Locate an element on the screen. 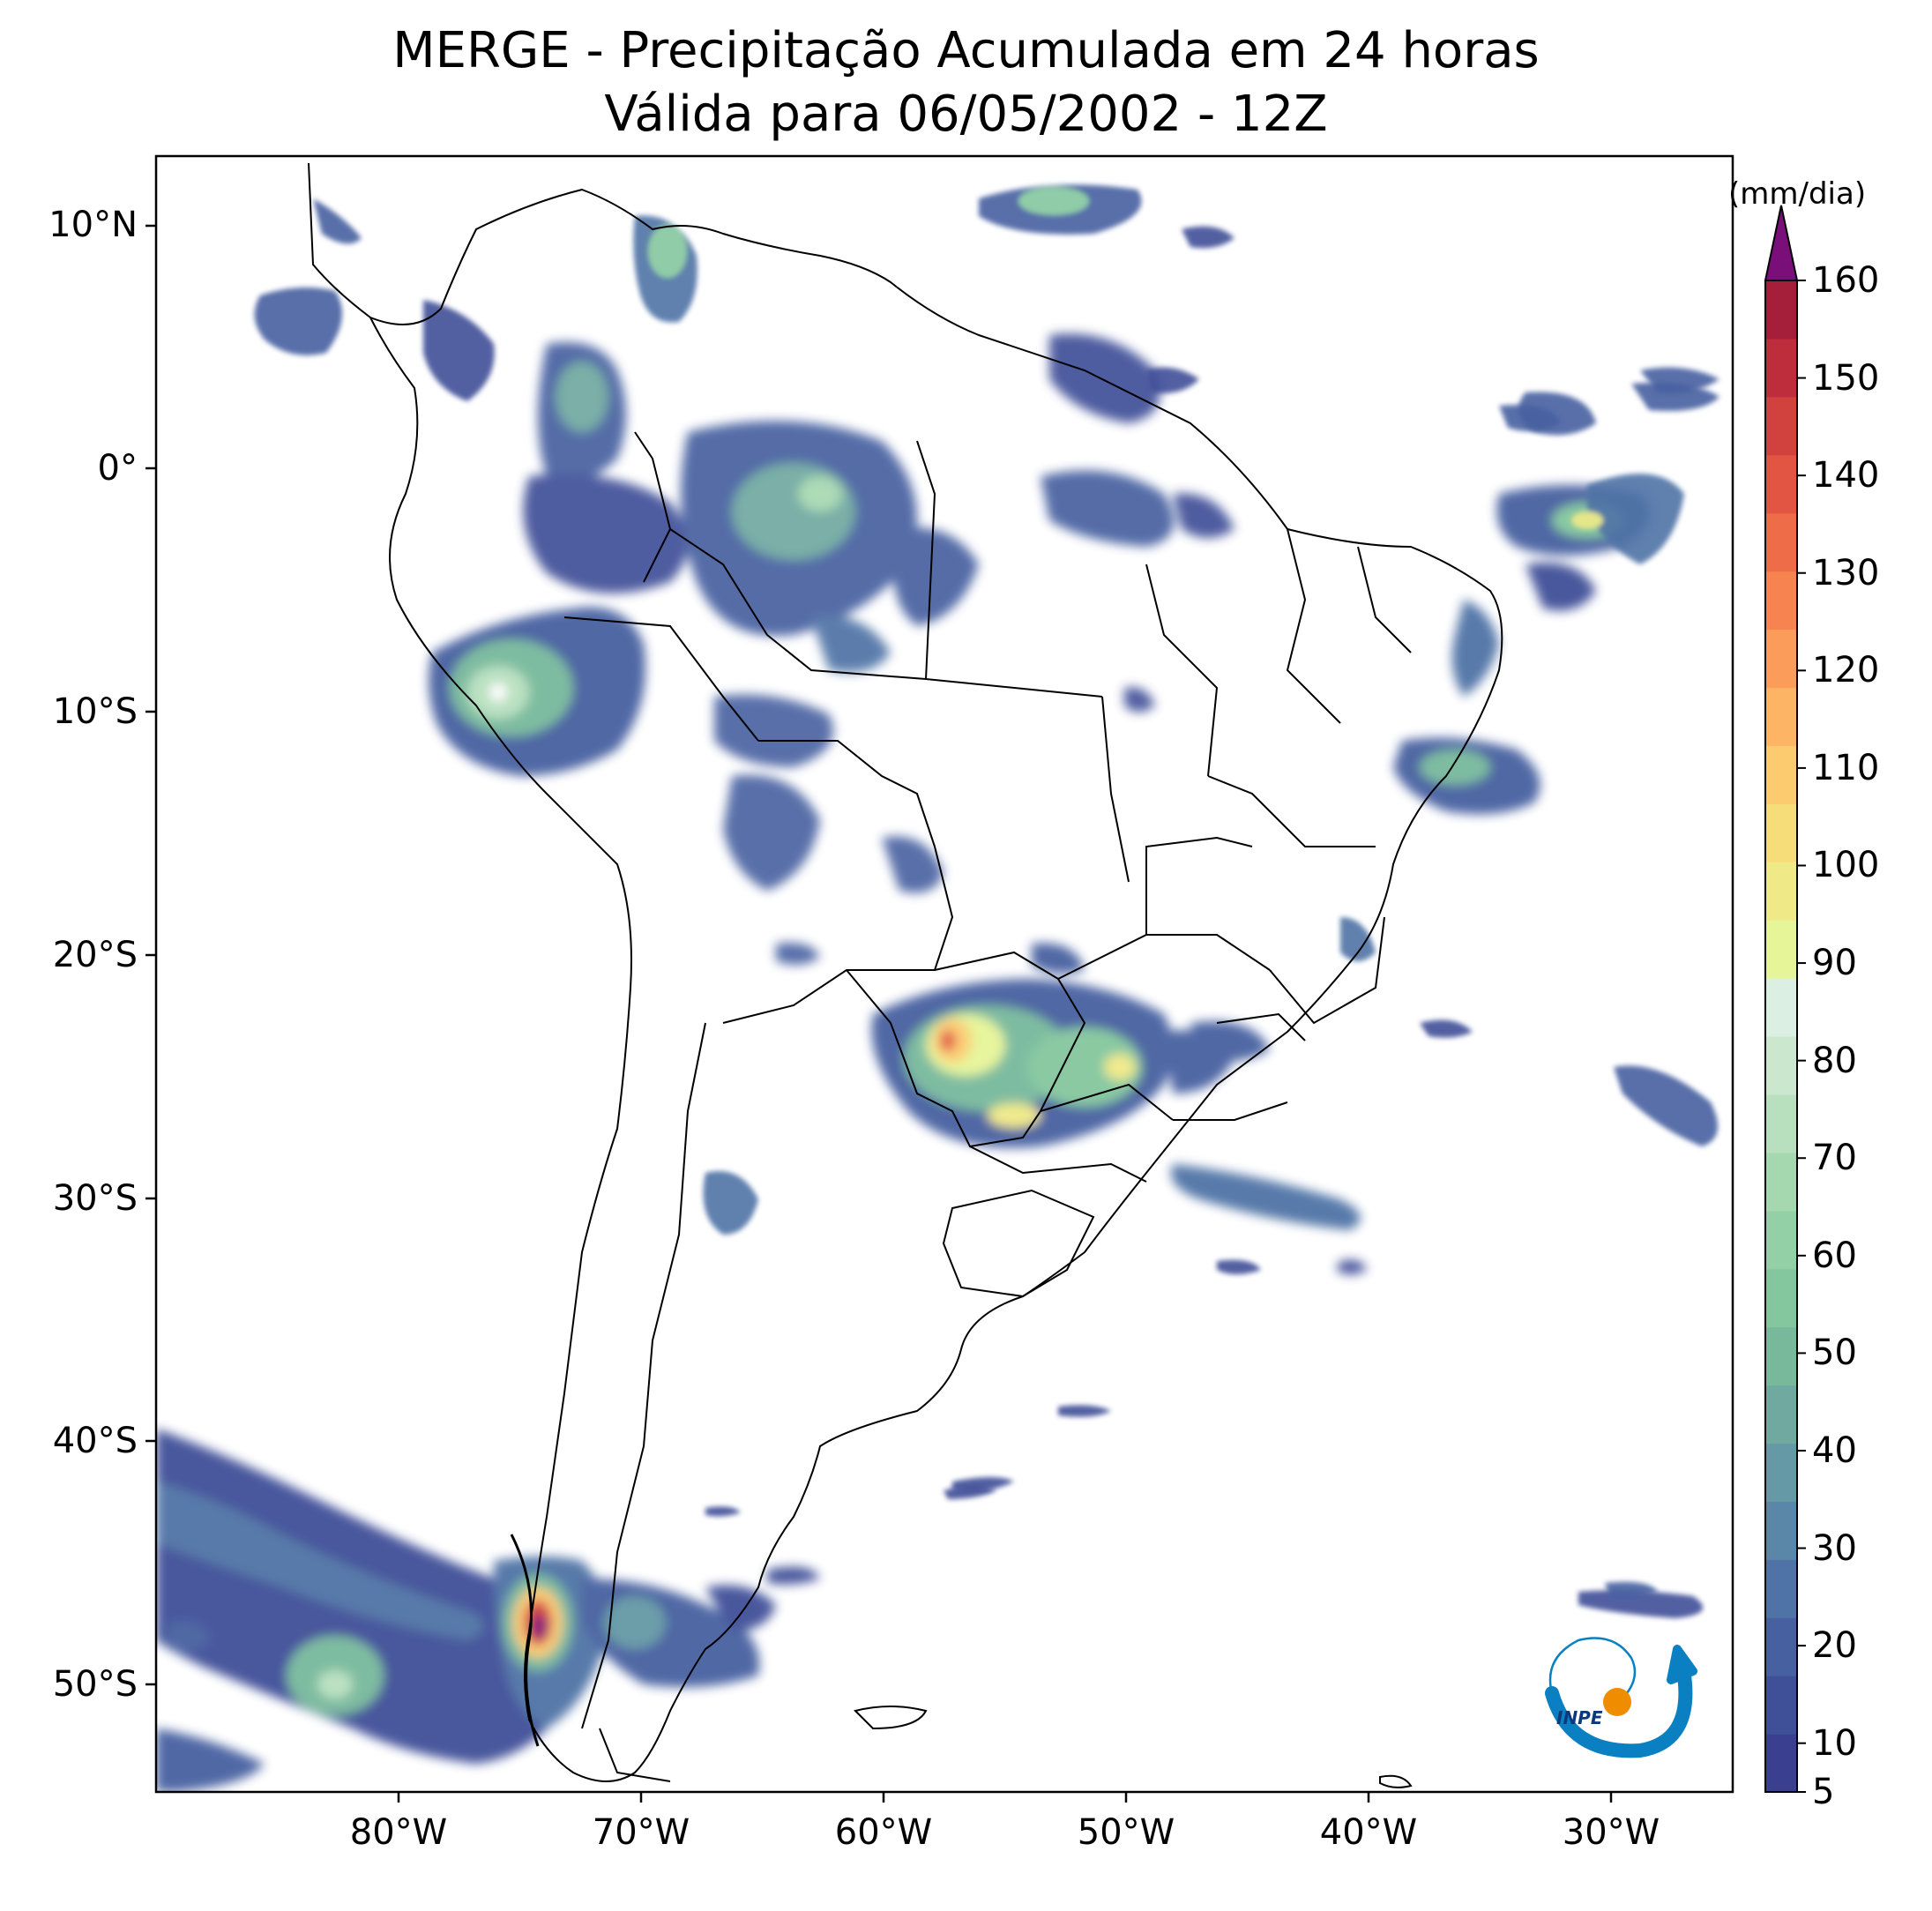 The image size is (1932, 1911). lat-label-30s: 30°S is located at coordinates (95, 1198).